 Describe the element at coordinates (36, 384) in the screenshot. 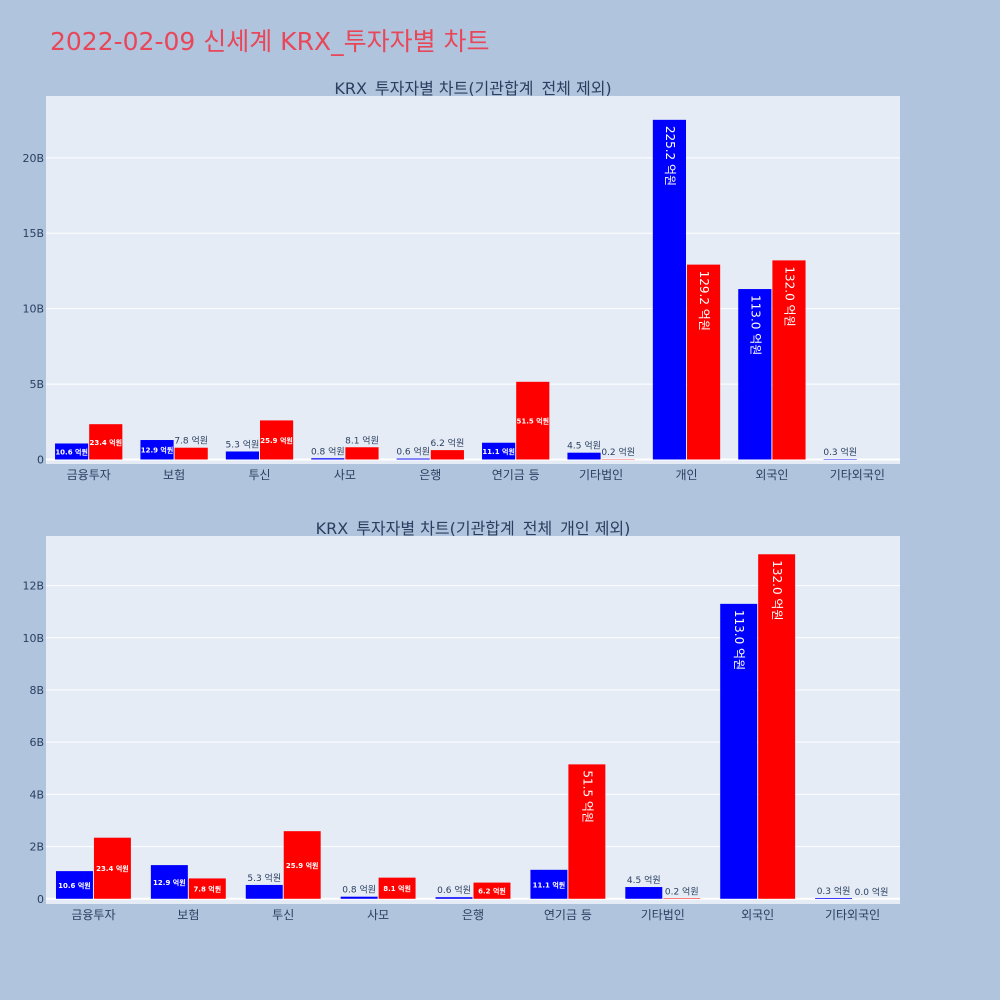

I see `y-tick-label: 5B` at that location.